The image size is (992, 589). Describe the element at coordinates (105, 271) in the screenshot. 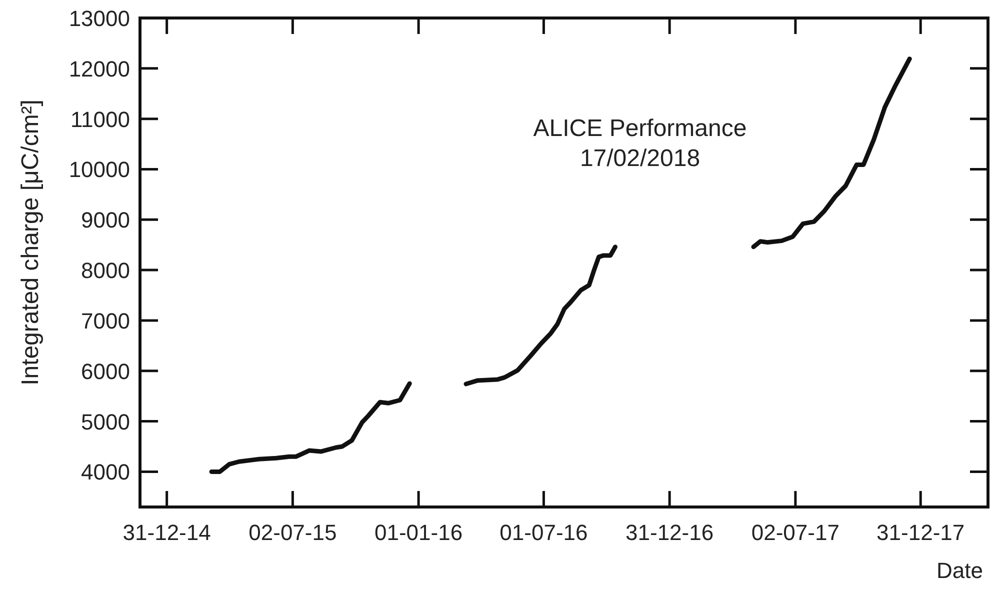

I see `y-tick-label: 8000` at that location.